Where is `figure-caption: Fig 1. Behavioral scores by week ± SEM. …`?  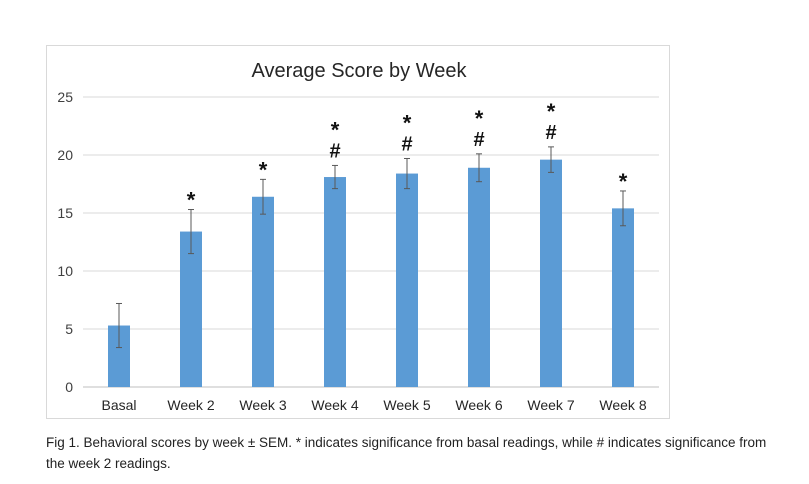
figure-caption: Fig 1. Behavioral scores by week ± SEM. … is located at coordinates (406, 453).